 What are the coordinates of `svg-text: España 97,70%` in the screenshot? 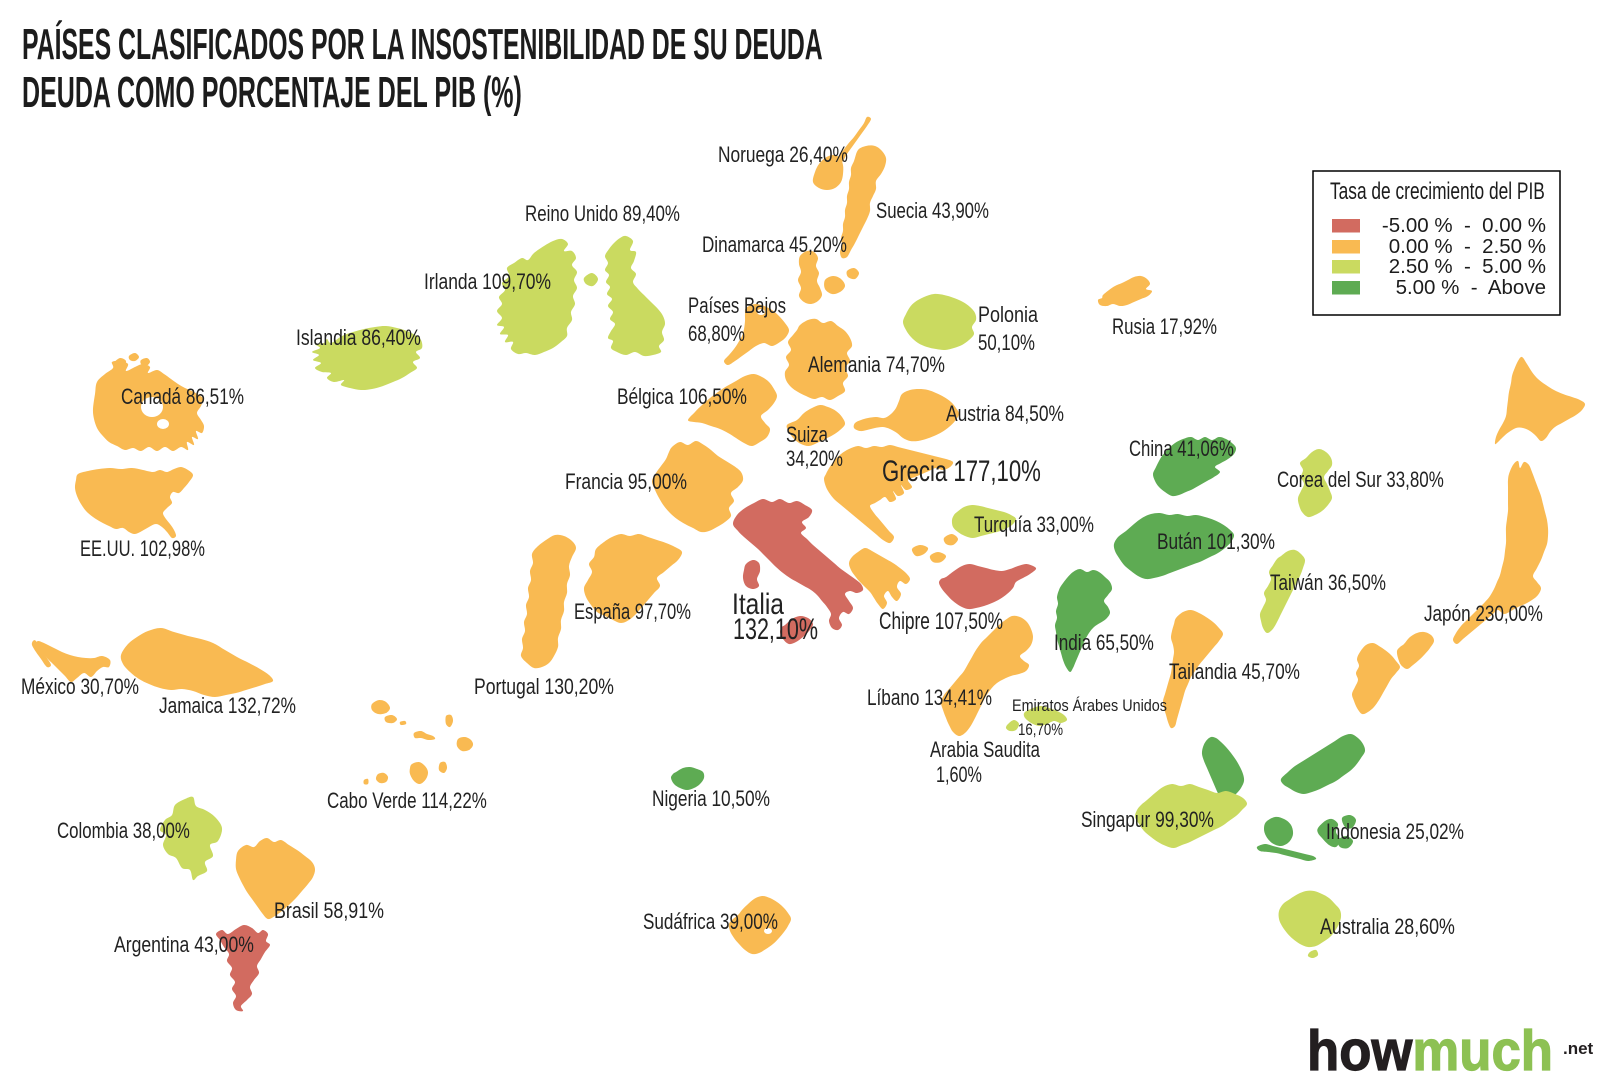 It's located at (632, 612).